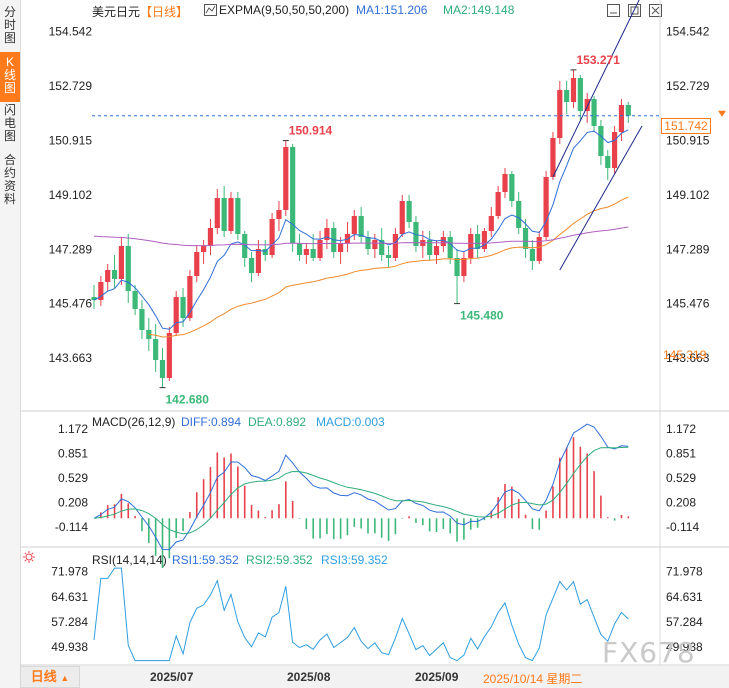 This screenshot has height=688, width=729. What do you see at coordinates (437, 677) in the screenshot?
I see `date-tick-2: 2025/09` at bounding box center [437, 677].